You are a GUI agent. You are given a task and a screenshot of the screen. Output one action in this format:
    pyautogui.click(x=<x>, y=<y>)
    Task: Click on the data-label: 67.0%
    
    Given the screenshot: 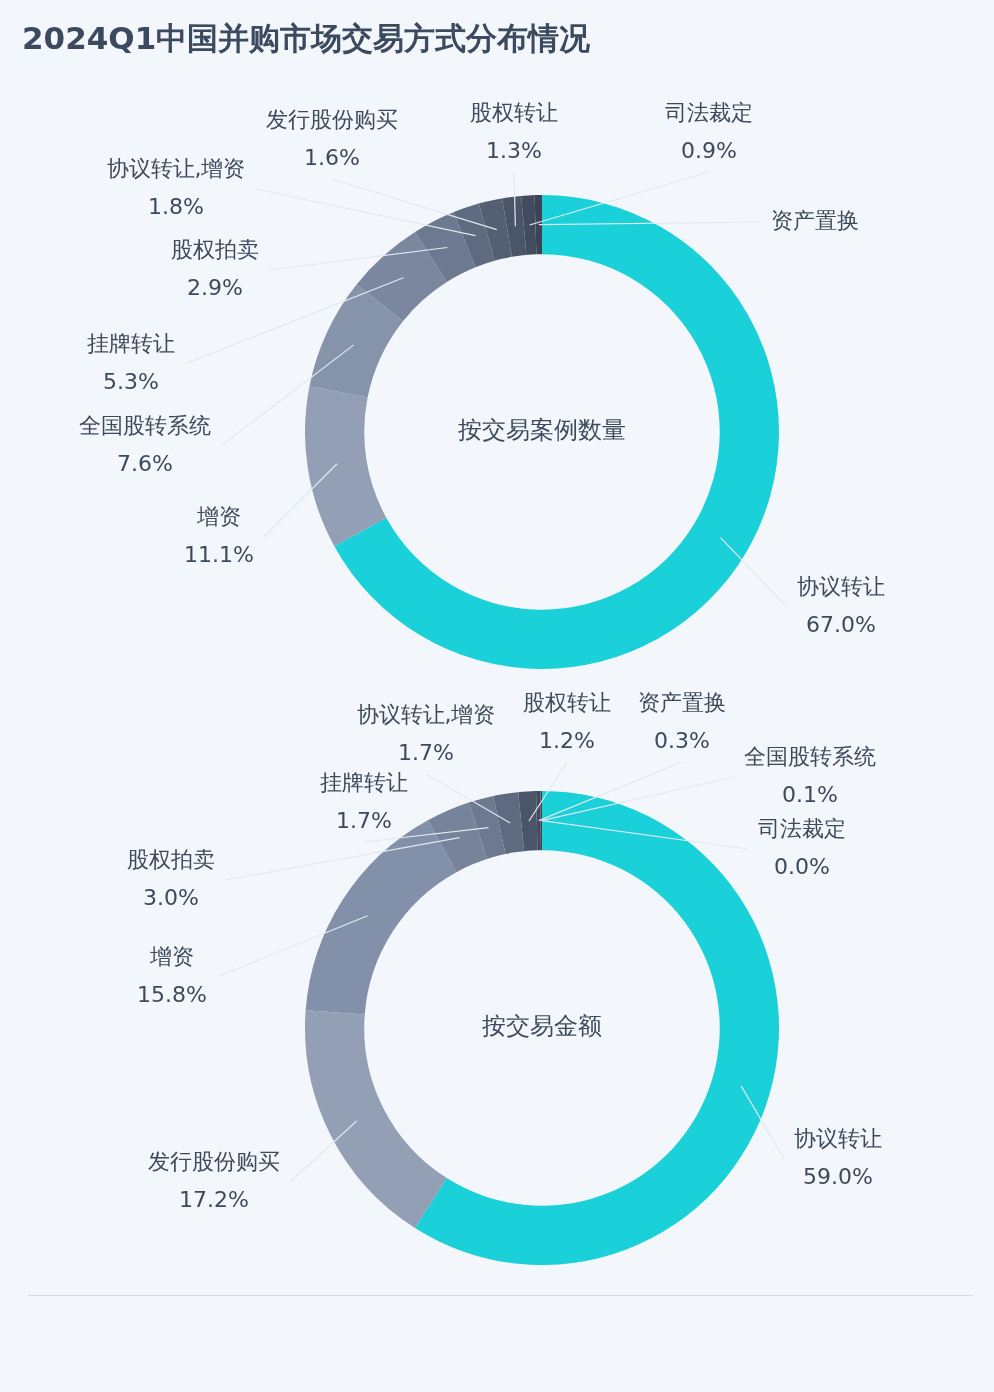 What is the action you would take?
    pyautogui.click(x=841, y=624)
    